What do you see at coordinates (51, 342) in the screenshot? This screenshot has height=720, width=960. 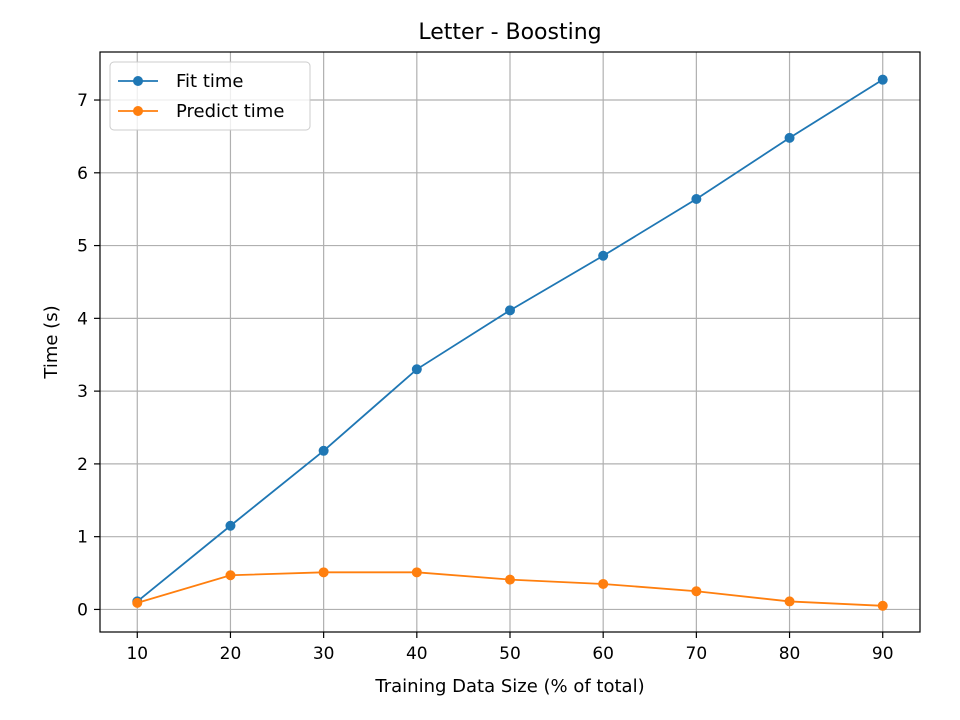 I see `y-axis-label: Time (s)` at bounding box center [51, 342].